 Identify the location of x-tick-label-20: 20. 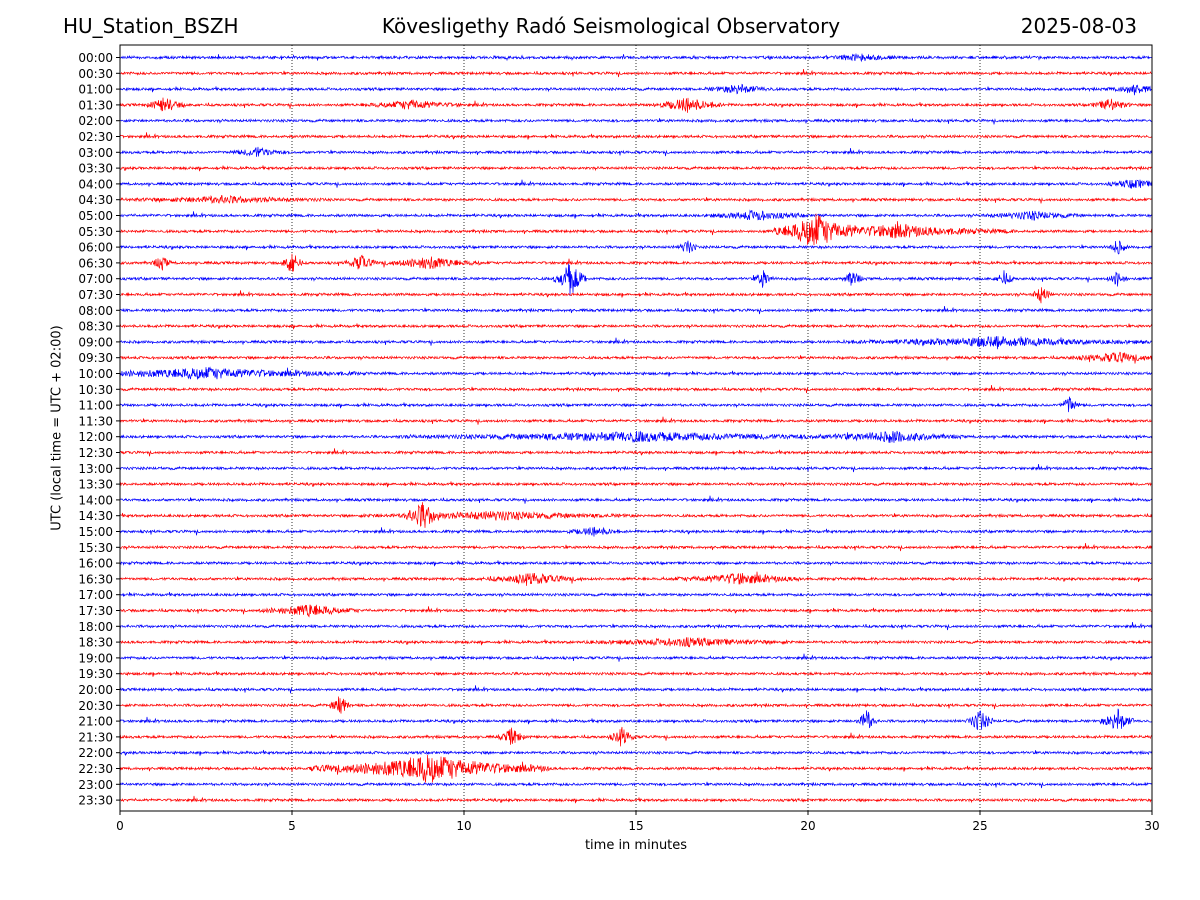
(807, 826).